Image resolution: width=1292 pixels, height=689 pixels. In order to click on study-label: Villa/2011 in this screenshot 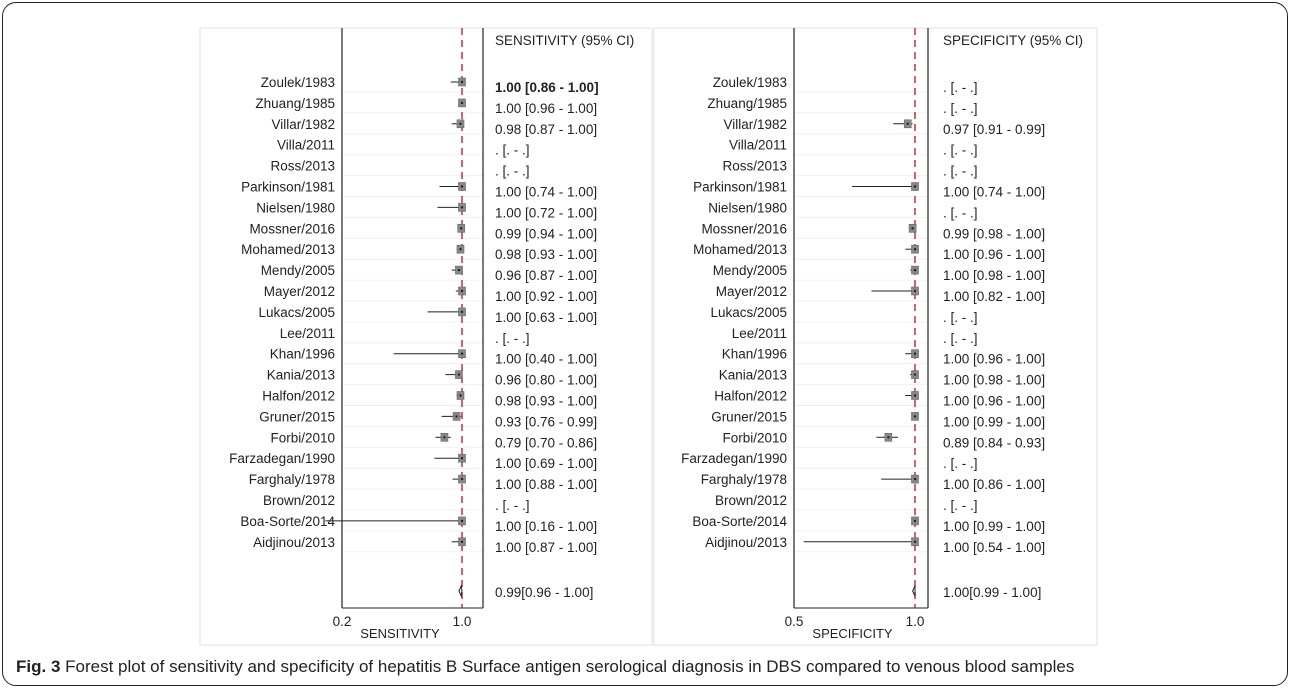, I will do `click(758, 145)`.